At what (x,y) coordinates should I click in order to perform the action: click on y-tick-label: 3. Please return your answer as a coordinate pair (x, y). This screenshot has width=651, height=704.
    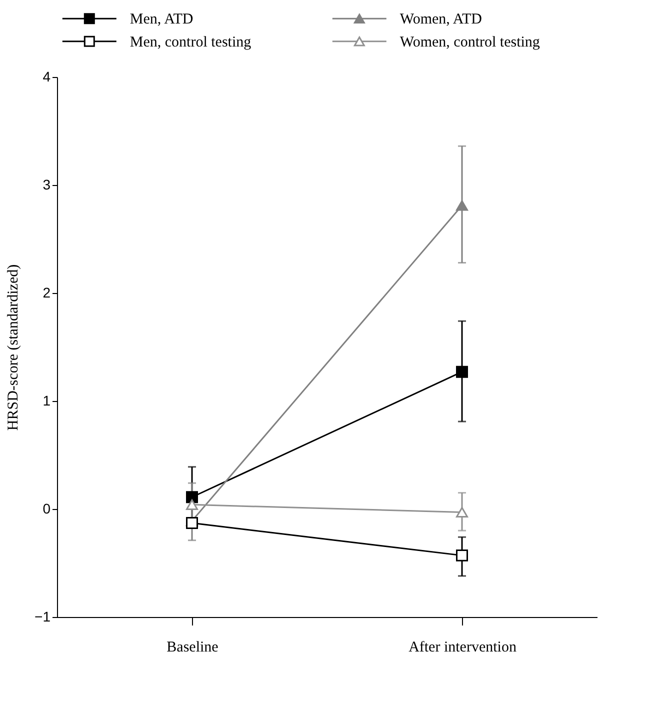
    Looking at the image, I should click on (46, 184).